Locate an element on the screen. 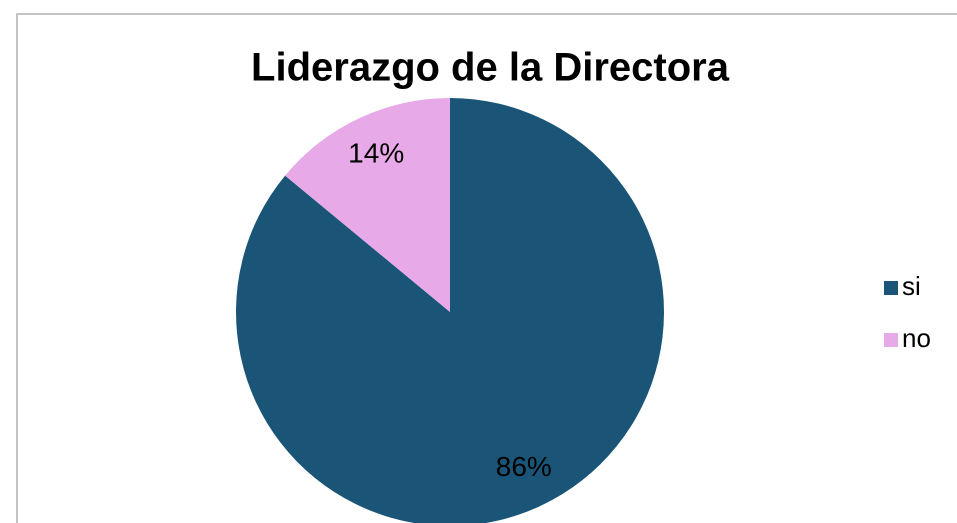  data-label: 14% is located at coordinates (376, 153).